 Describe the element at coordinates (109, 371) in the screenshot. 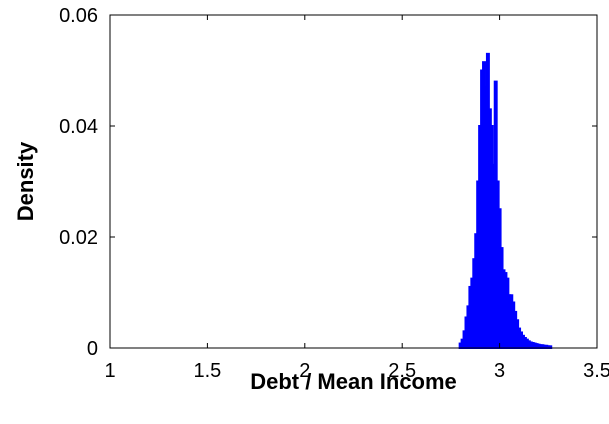

I see `x-tick-label: 1` at that location.